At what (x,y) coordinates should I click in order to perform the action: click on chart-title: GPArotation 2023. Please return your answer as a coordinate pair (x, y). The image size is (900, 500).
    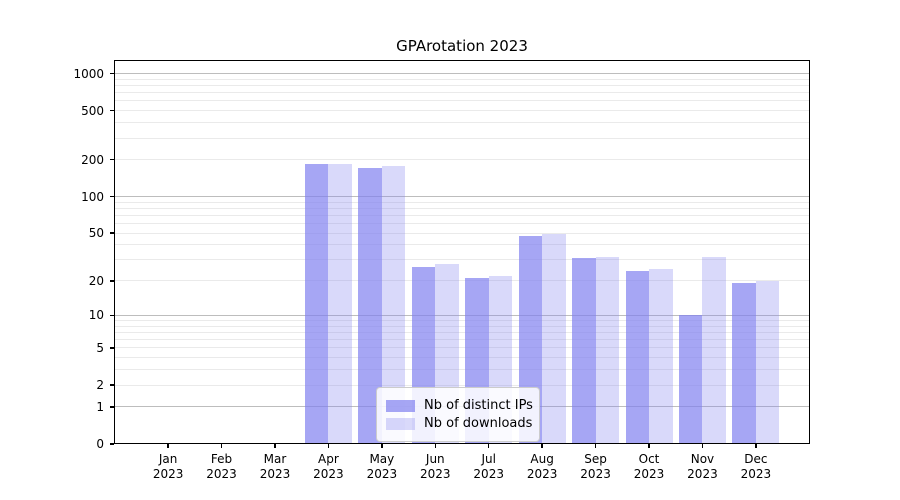
    Looking at the image, I should click on (462, 46).